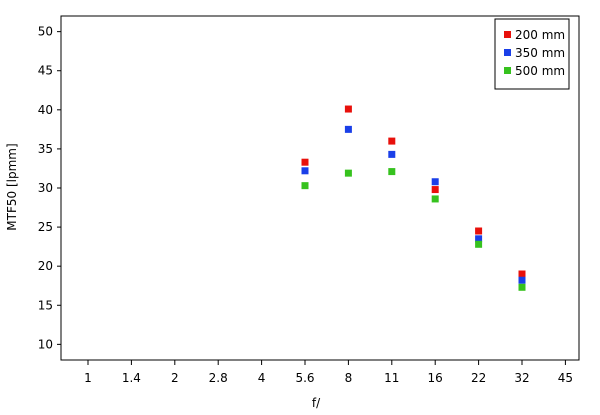  What do you see at coordinates (521, 378) in the screenshot?
I see `x-tick-label: 32` at bounding box center [521, 378].